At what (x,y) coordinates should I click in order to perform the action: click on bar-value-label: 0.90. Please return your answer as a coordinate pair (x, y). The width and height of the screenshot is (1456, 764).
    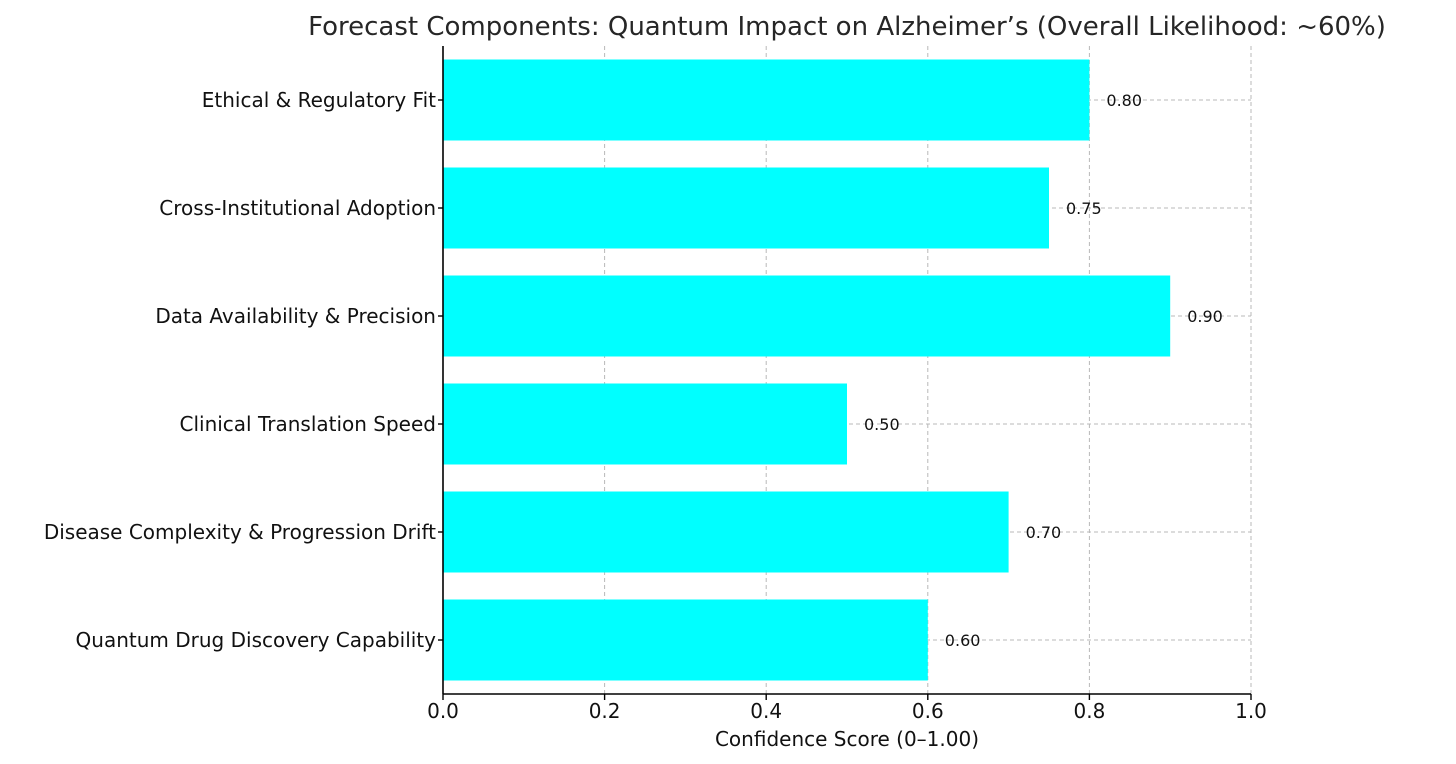
    Looking at the image, I should click on (1205, 316).